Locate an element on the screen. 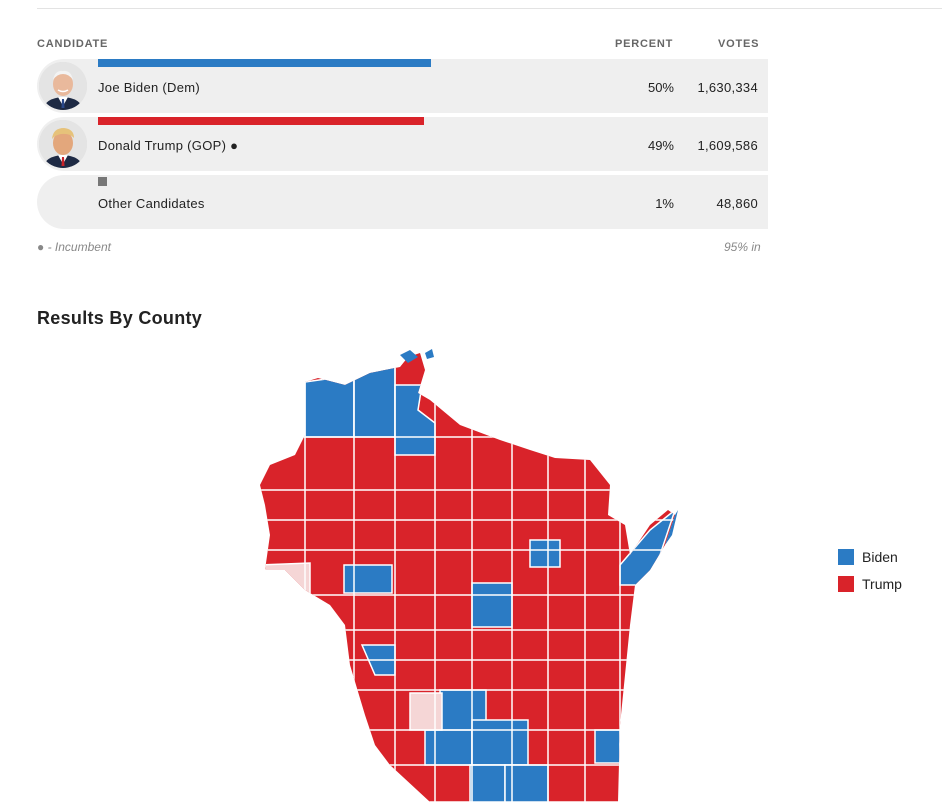 The width and height of the screenshot is (942, 802). reporting-status: 95% in is located at coordinates (742, 247).